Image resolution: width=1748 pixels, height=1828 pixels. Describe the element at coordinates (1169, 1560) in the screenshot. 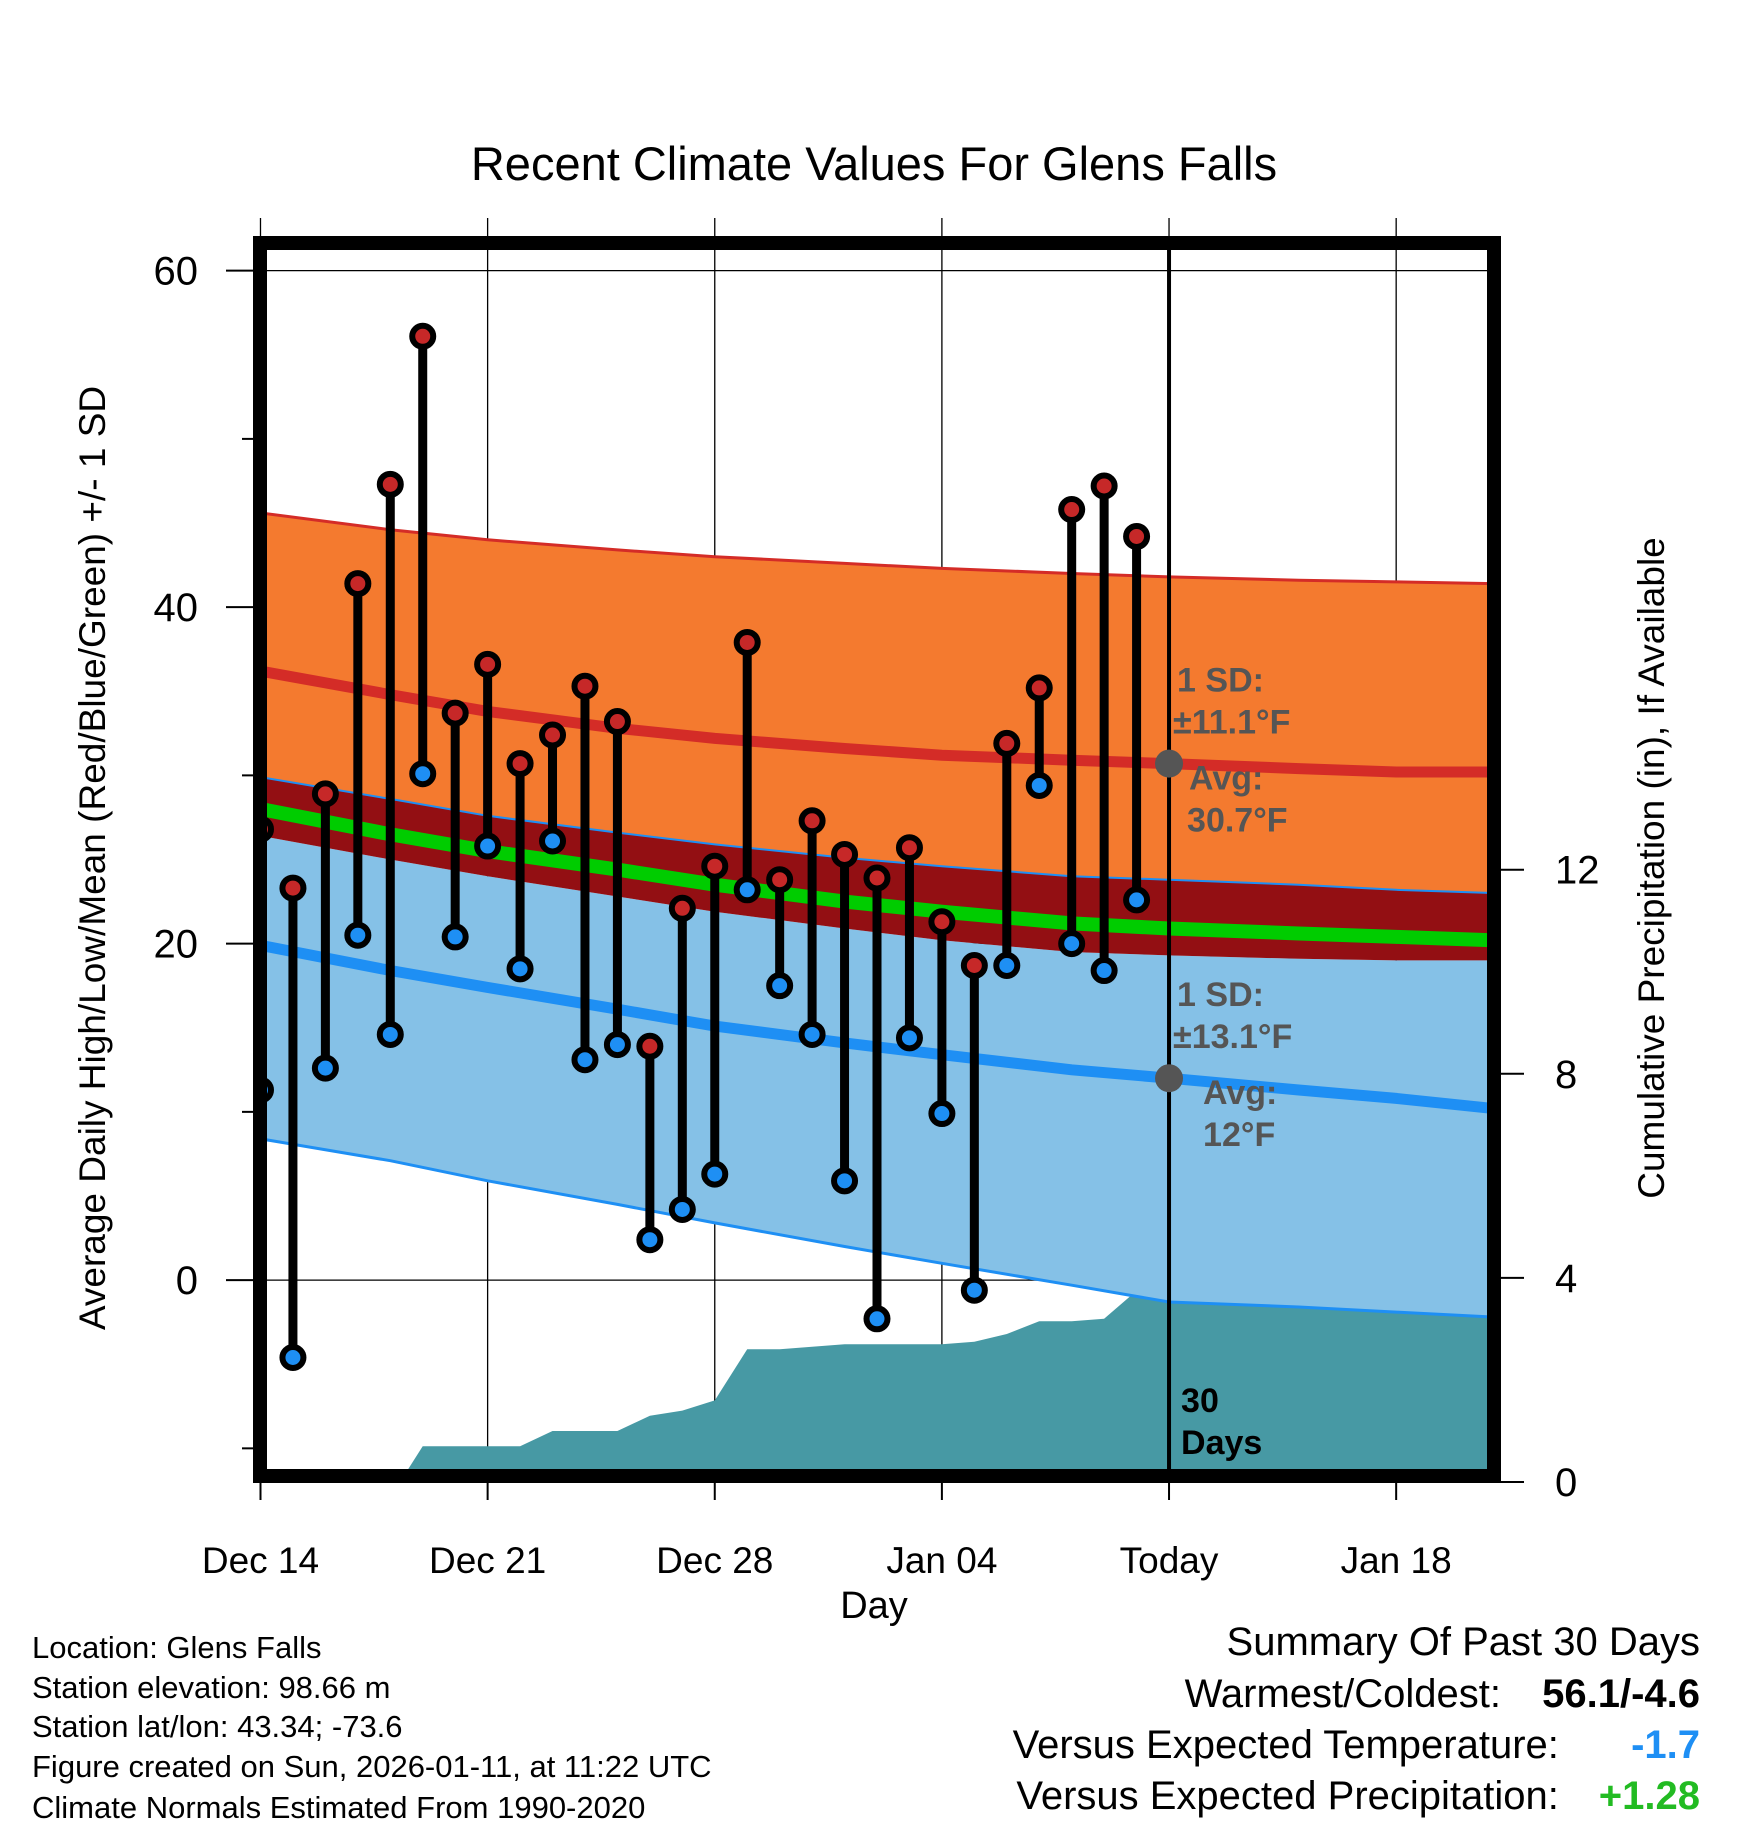

I see `x-tick-label: Today` at that location.